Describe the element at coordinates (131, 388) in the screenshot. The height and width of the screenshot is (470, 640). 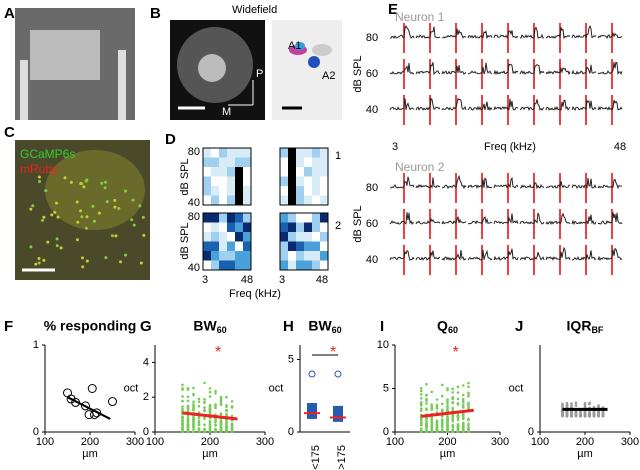
I see `y-axis-label: oct` at that location.